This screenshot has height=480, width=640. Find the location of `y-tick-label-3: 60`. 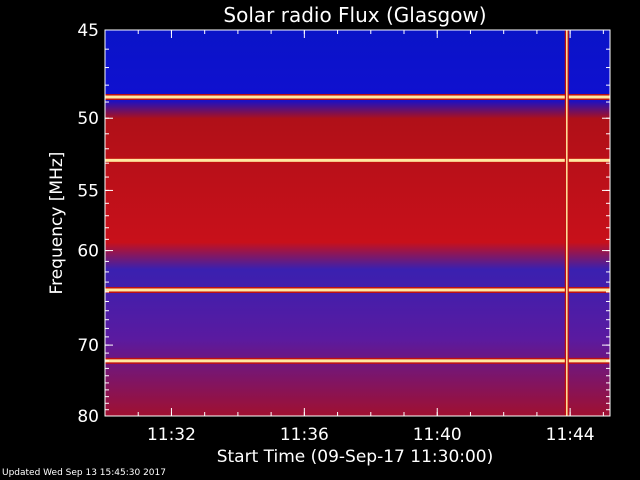

y-tick-label-3: 60 is located at coordinates (88, 252).